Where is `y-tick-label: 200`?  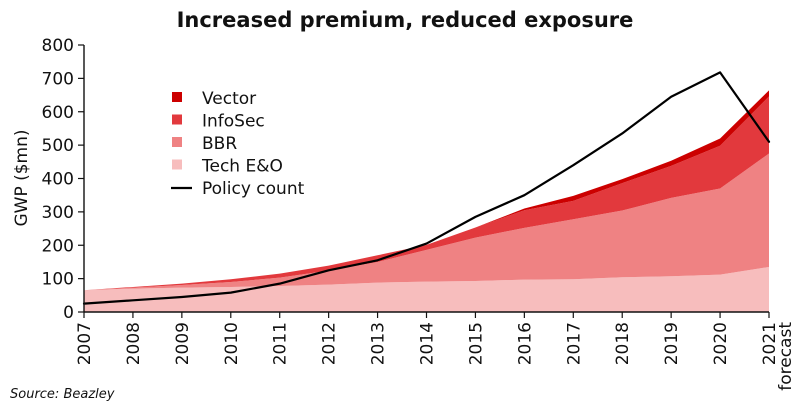
y-tick-label: 200 is located at coordinates (58, 246).